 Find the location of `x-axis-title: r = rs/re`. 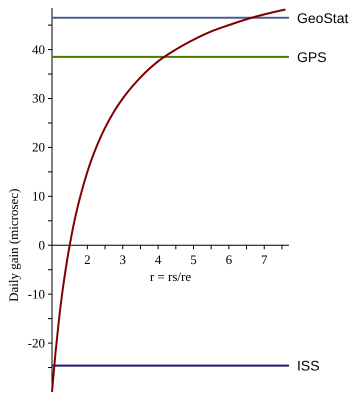

x-axis-title: r = rs/re is located at coordinates (171, 276).